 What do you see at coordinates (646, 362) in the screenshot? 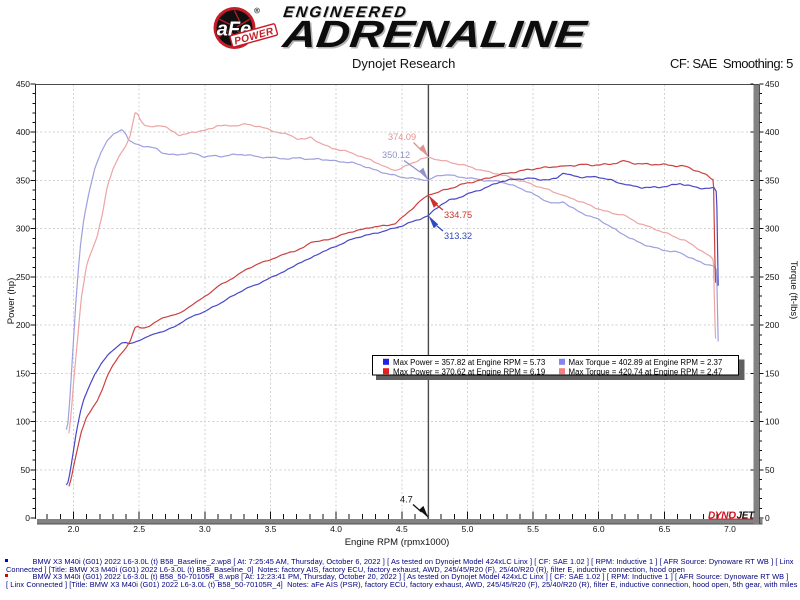
I see `svg-text:Max Torque = 402.89 at Engine: Max Torque = 402.89 at Engine RPM = 2.37` at bounding box center [646, 362].